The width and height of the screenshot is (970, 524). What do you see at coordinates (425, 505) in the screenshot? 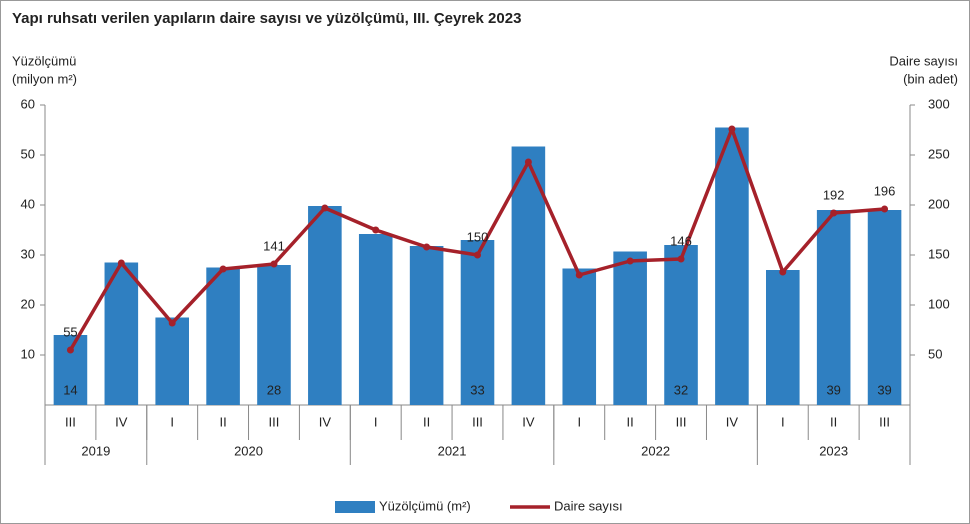
I see `legend-label: Yüzölçümü (m²)` at bounding box center [425, 505].